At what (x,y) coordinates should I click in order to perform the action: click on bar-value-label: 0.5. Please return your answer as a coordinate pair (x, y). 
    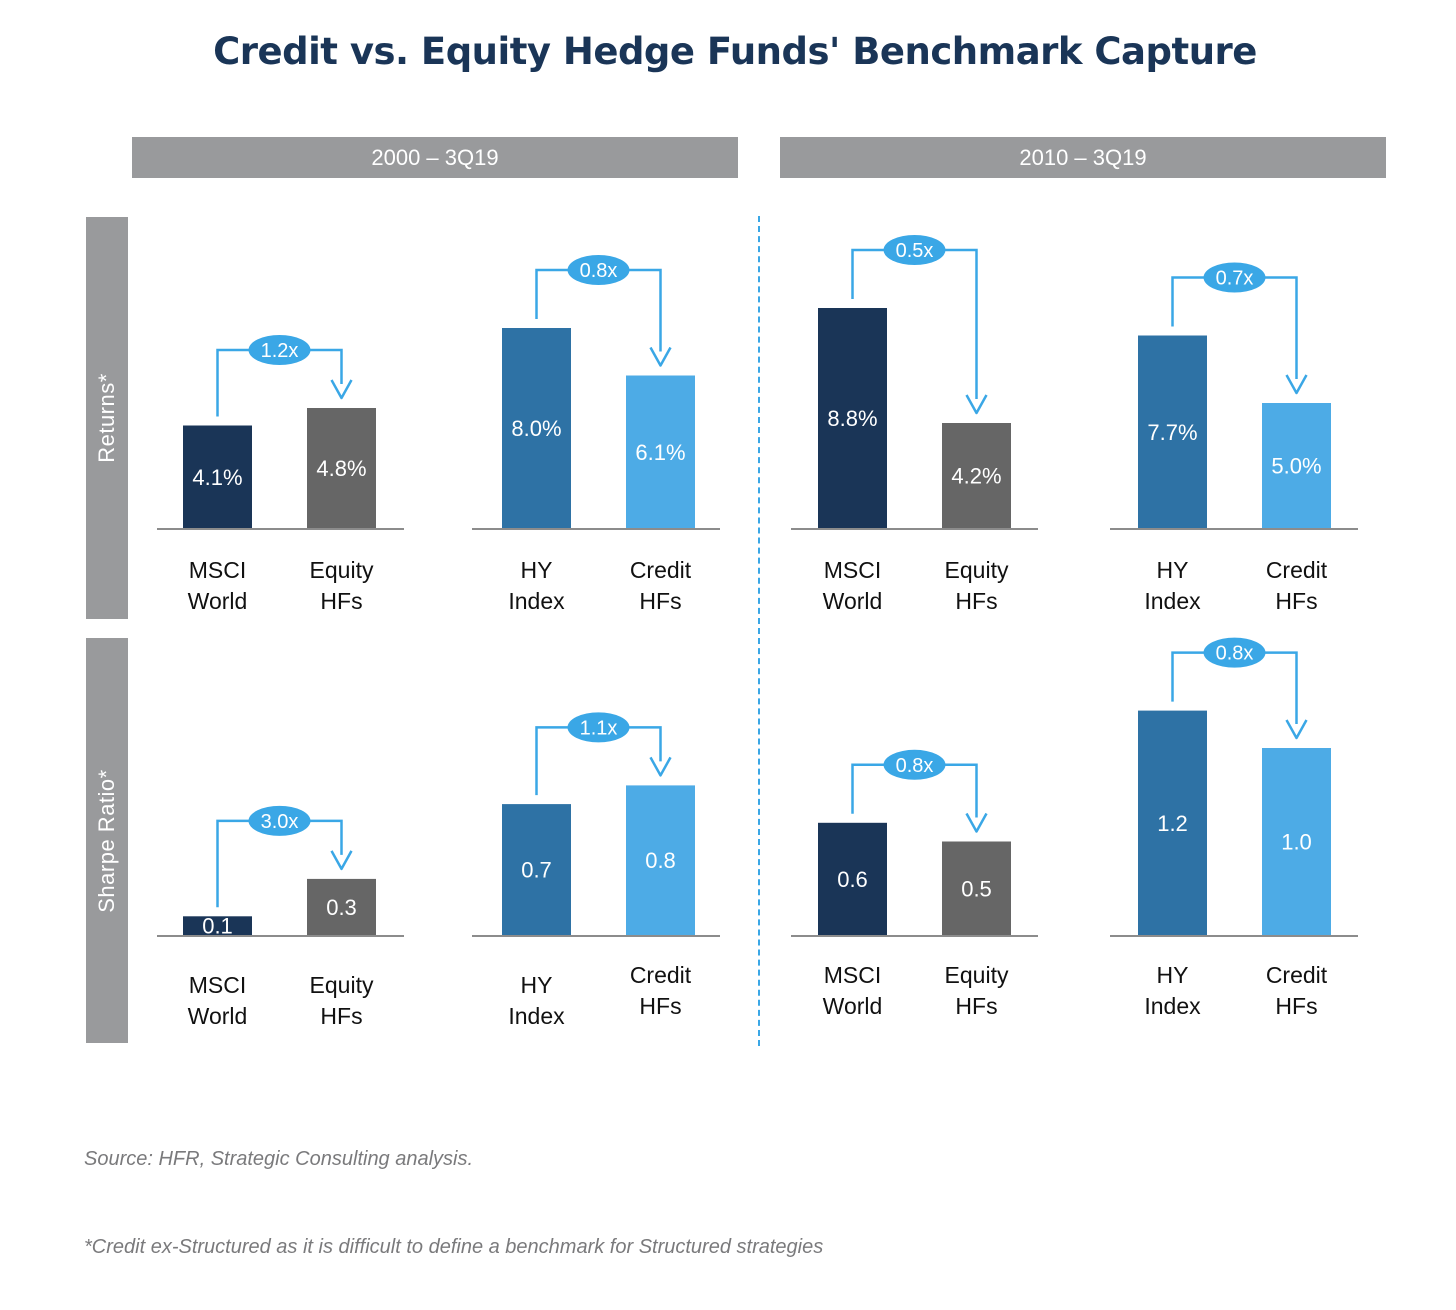
    Looking at the image, I should click on (976, 888).